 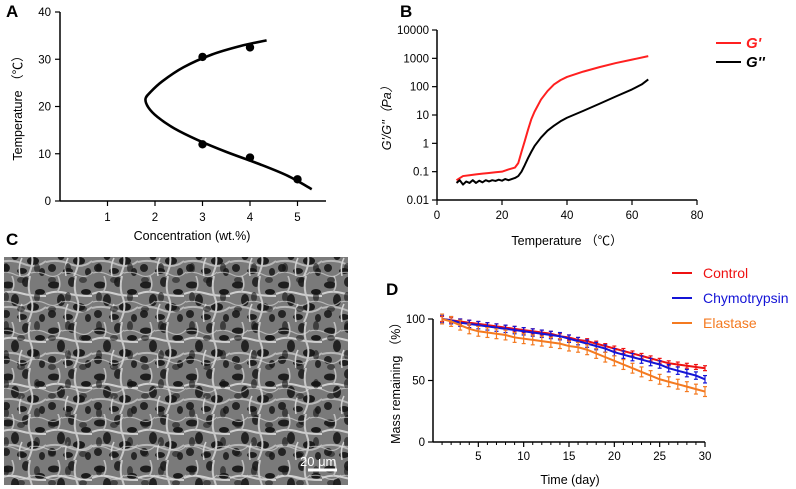 What do you see at coordinates (478, 457) in the screenshot?
I see `d-x-tick-label: 5` at bounding box center [478, 457].